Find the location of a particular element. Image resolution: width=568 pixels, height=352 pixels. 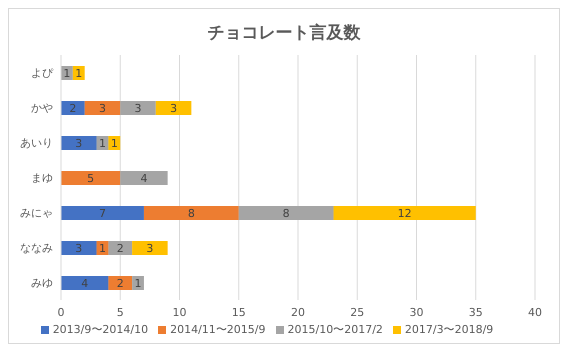

data-label: 7 is located at coordinates (102, 213).